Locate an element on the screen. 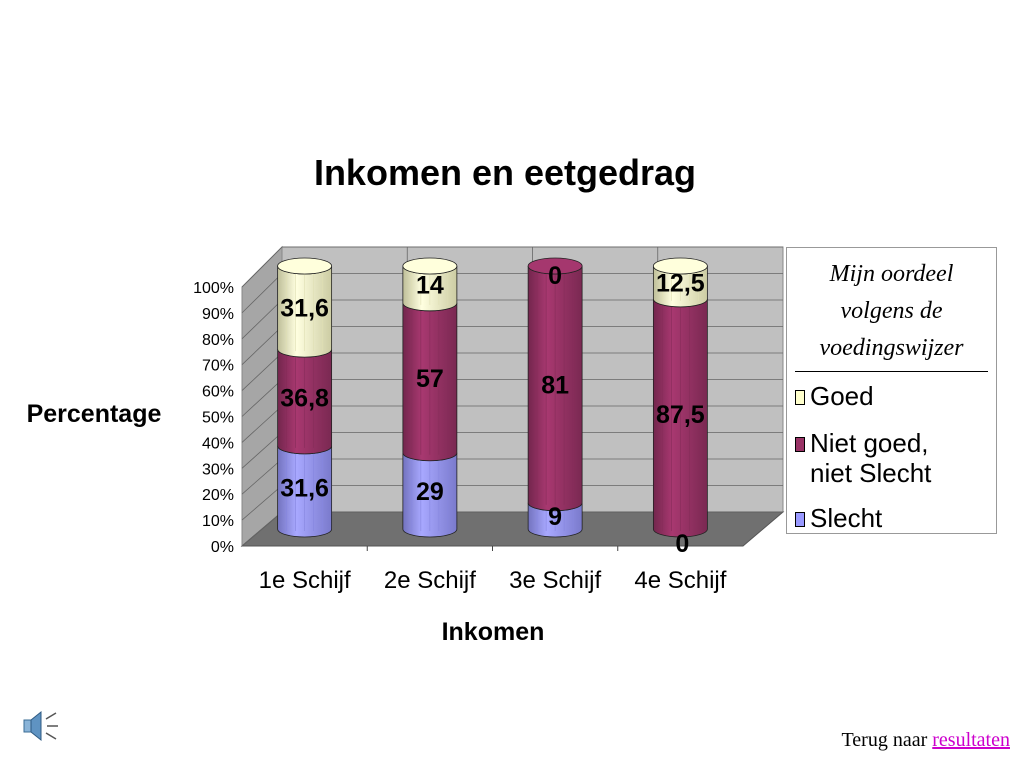 This screenshot has height=768, width=1024. y-tick-label: 90% is located at coordinates (218, 314).